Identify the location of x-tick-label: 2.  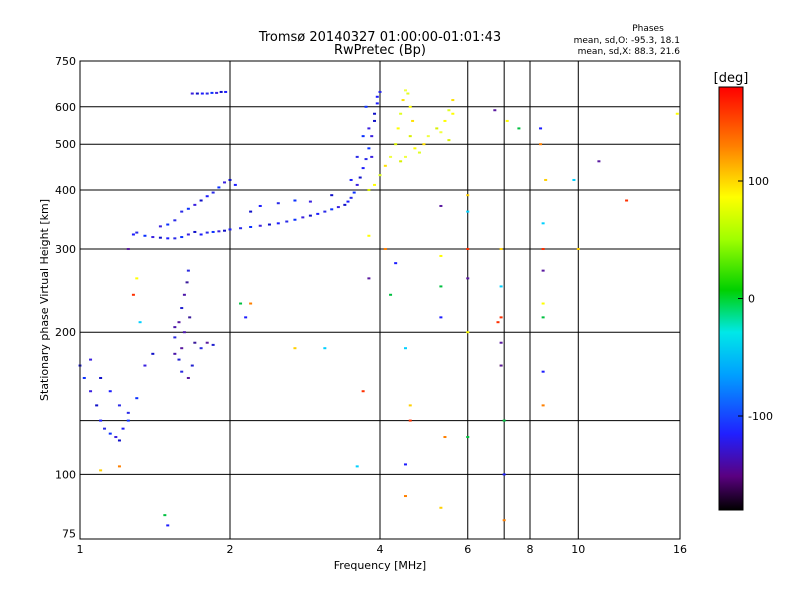
(230, 549).